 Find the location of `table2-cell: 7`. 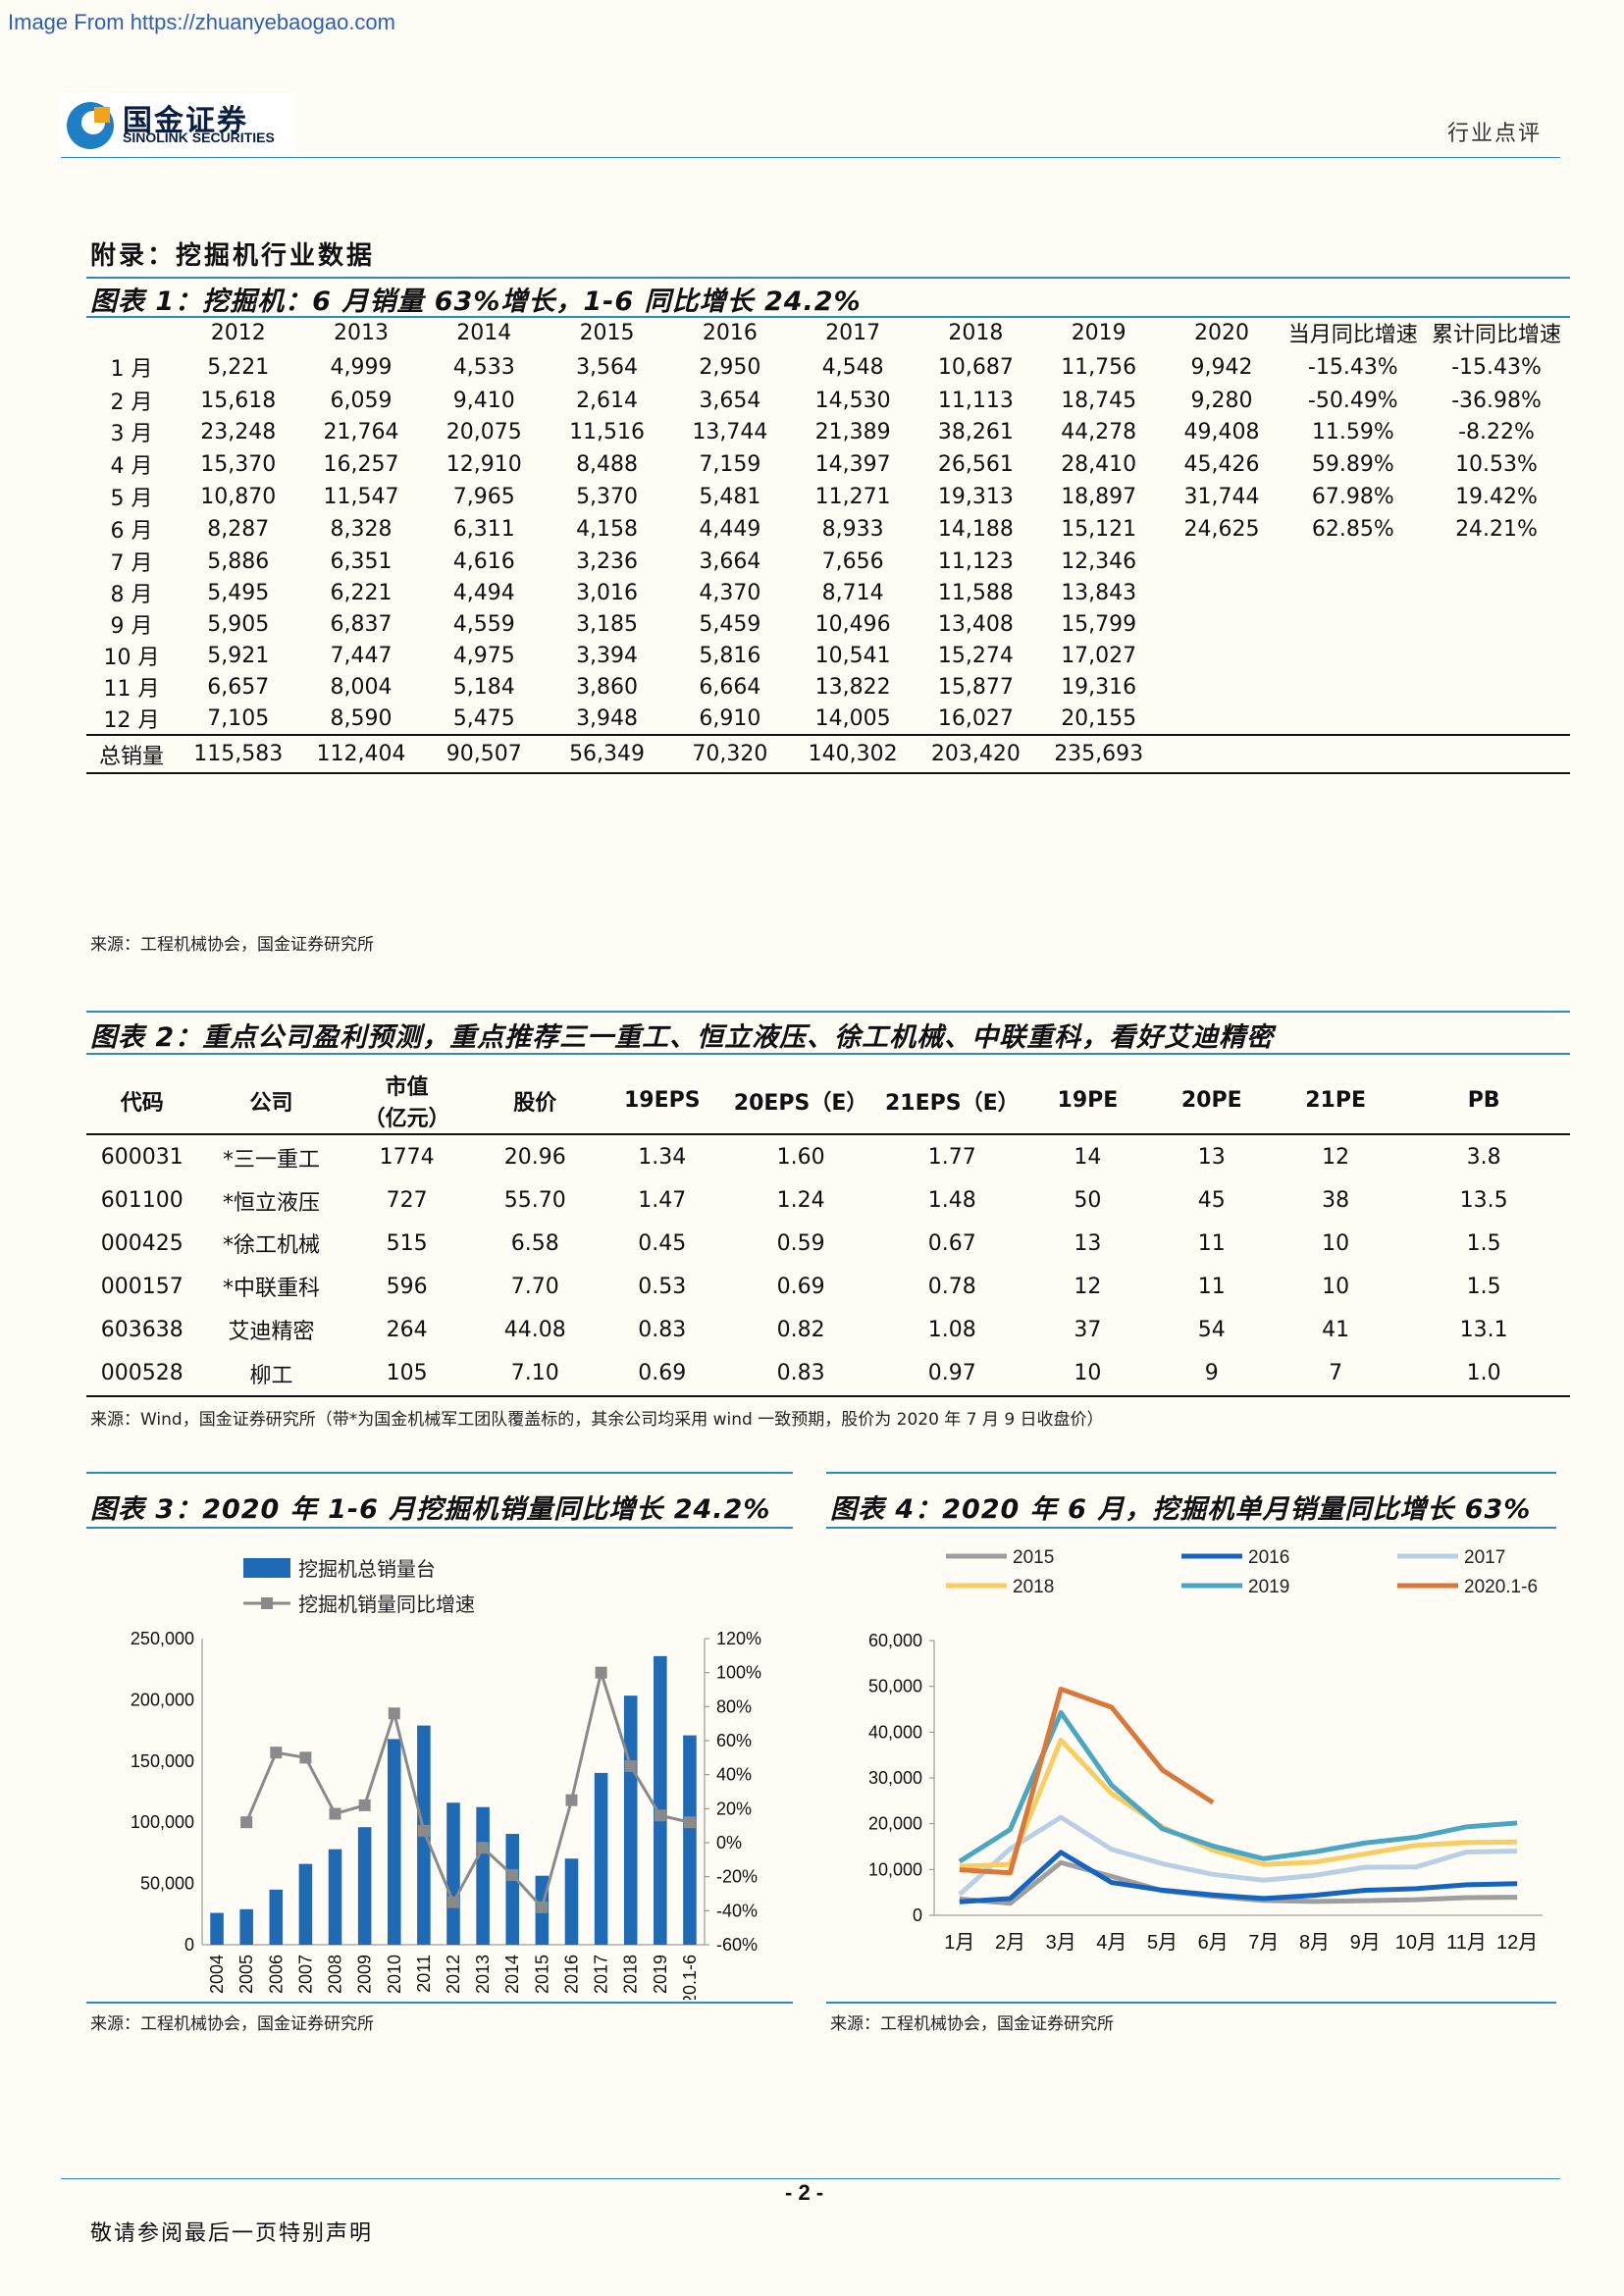

table2-cell: 7 is located at coordinates (1336, 1373).